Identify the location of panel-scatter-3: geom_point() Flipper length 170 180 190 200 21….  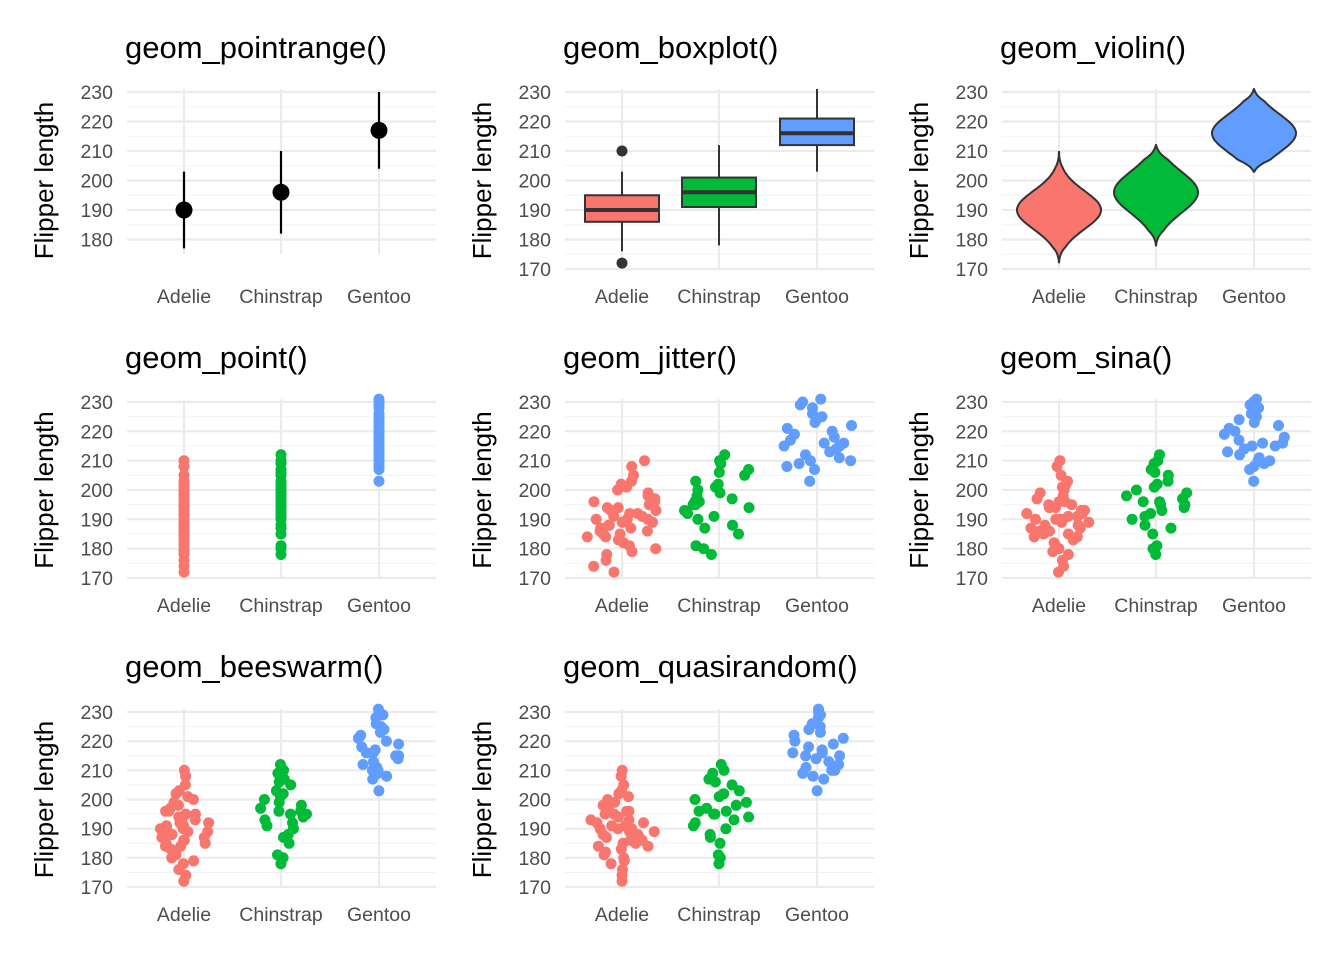
(232, 478).